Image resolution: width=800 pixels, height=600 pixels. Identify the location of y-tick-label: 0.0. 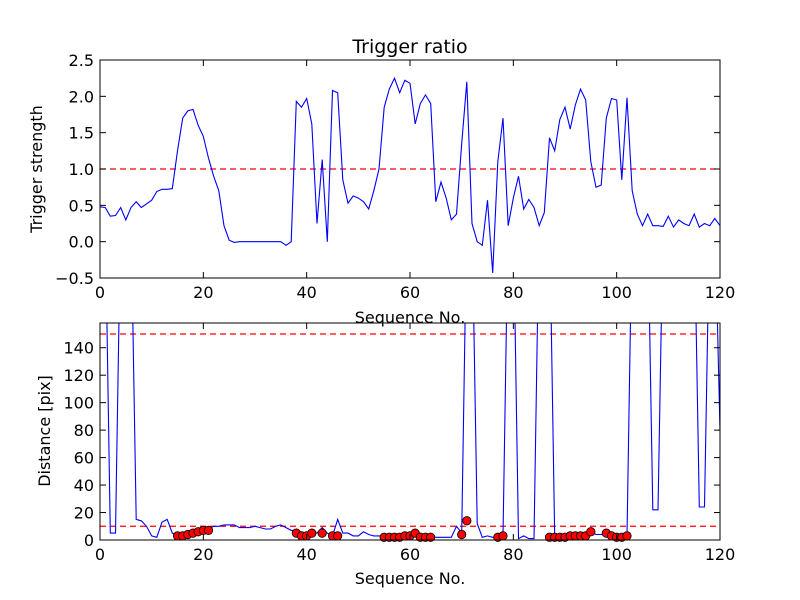
(81, 242).